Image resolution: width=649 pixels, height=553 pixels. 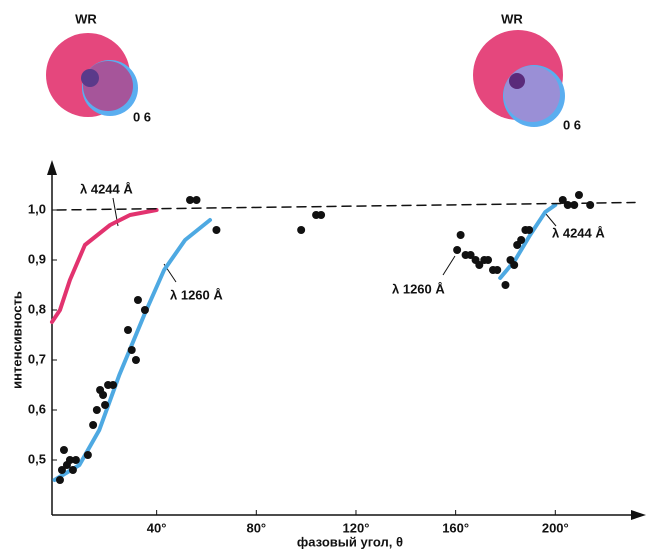 What do you see at coordinates (92, 75) in the screenshot?
I see `inset-left` at bounding box center [92, 75].